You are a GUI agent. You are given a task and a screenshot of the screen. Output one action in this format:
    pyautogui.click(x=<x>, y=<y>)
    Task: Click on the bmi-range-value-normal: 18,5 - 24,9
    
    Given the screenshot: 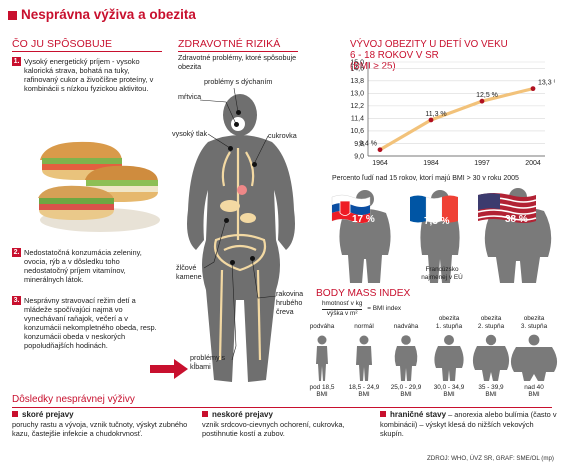 What is the action you would take?
    pyautogui.click(x=364, y=387)
    